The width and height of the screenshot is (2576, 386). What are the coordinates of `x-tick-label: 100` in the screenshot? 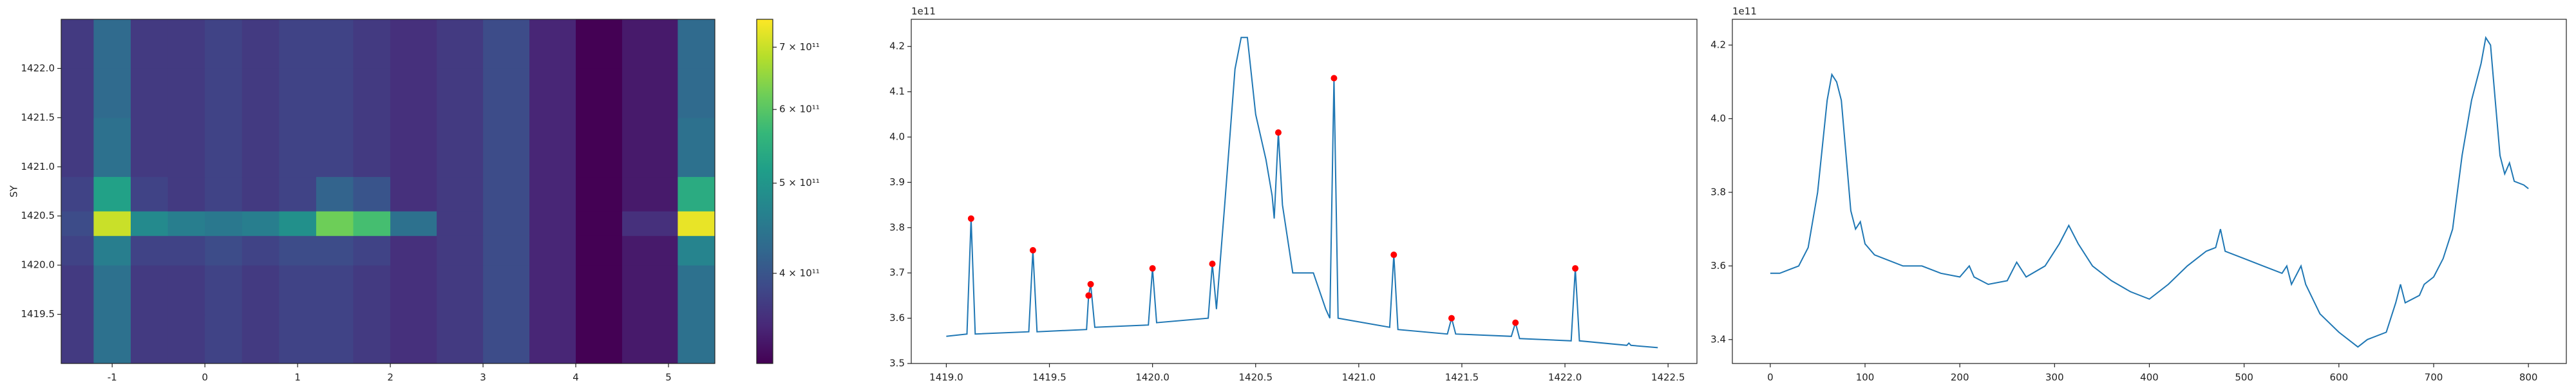 It's located at (1865, 377).